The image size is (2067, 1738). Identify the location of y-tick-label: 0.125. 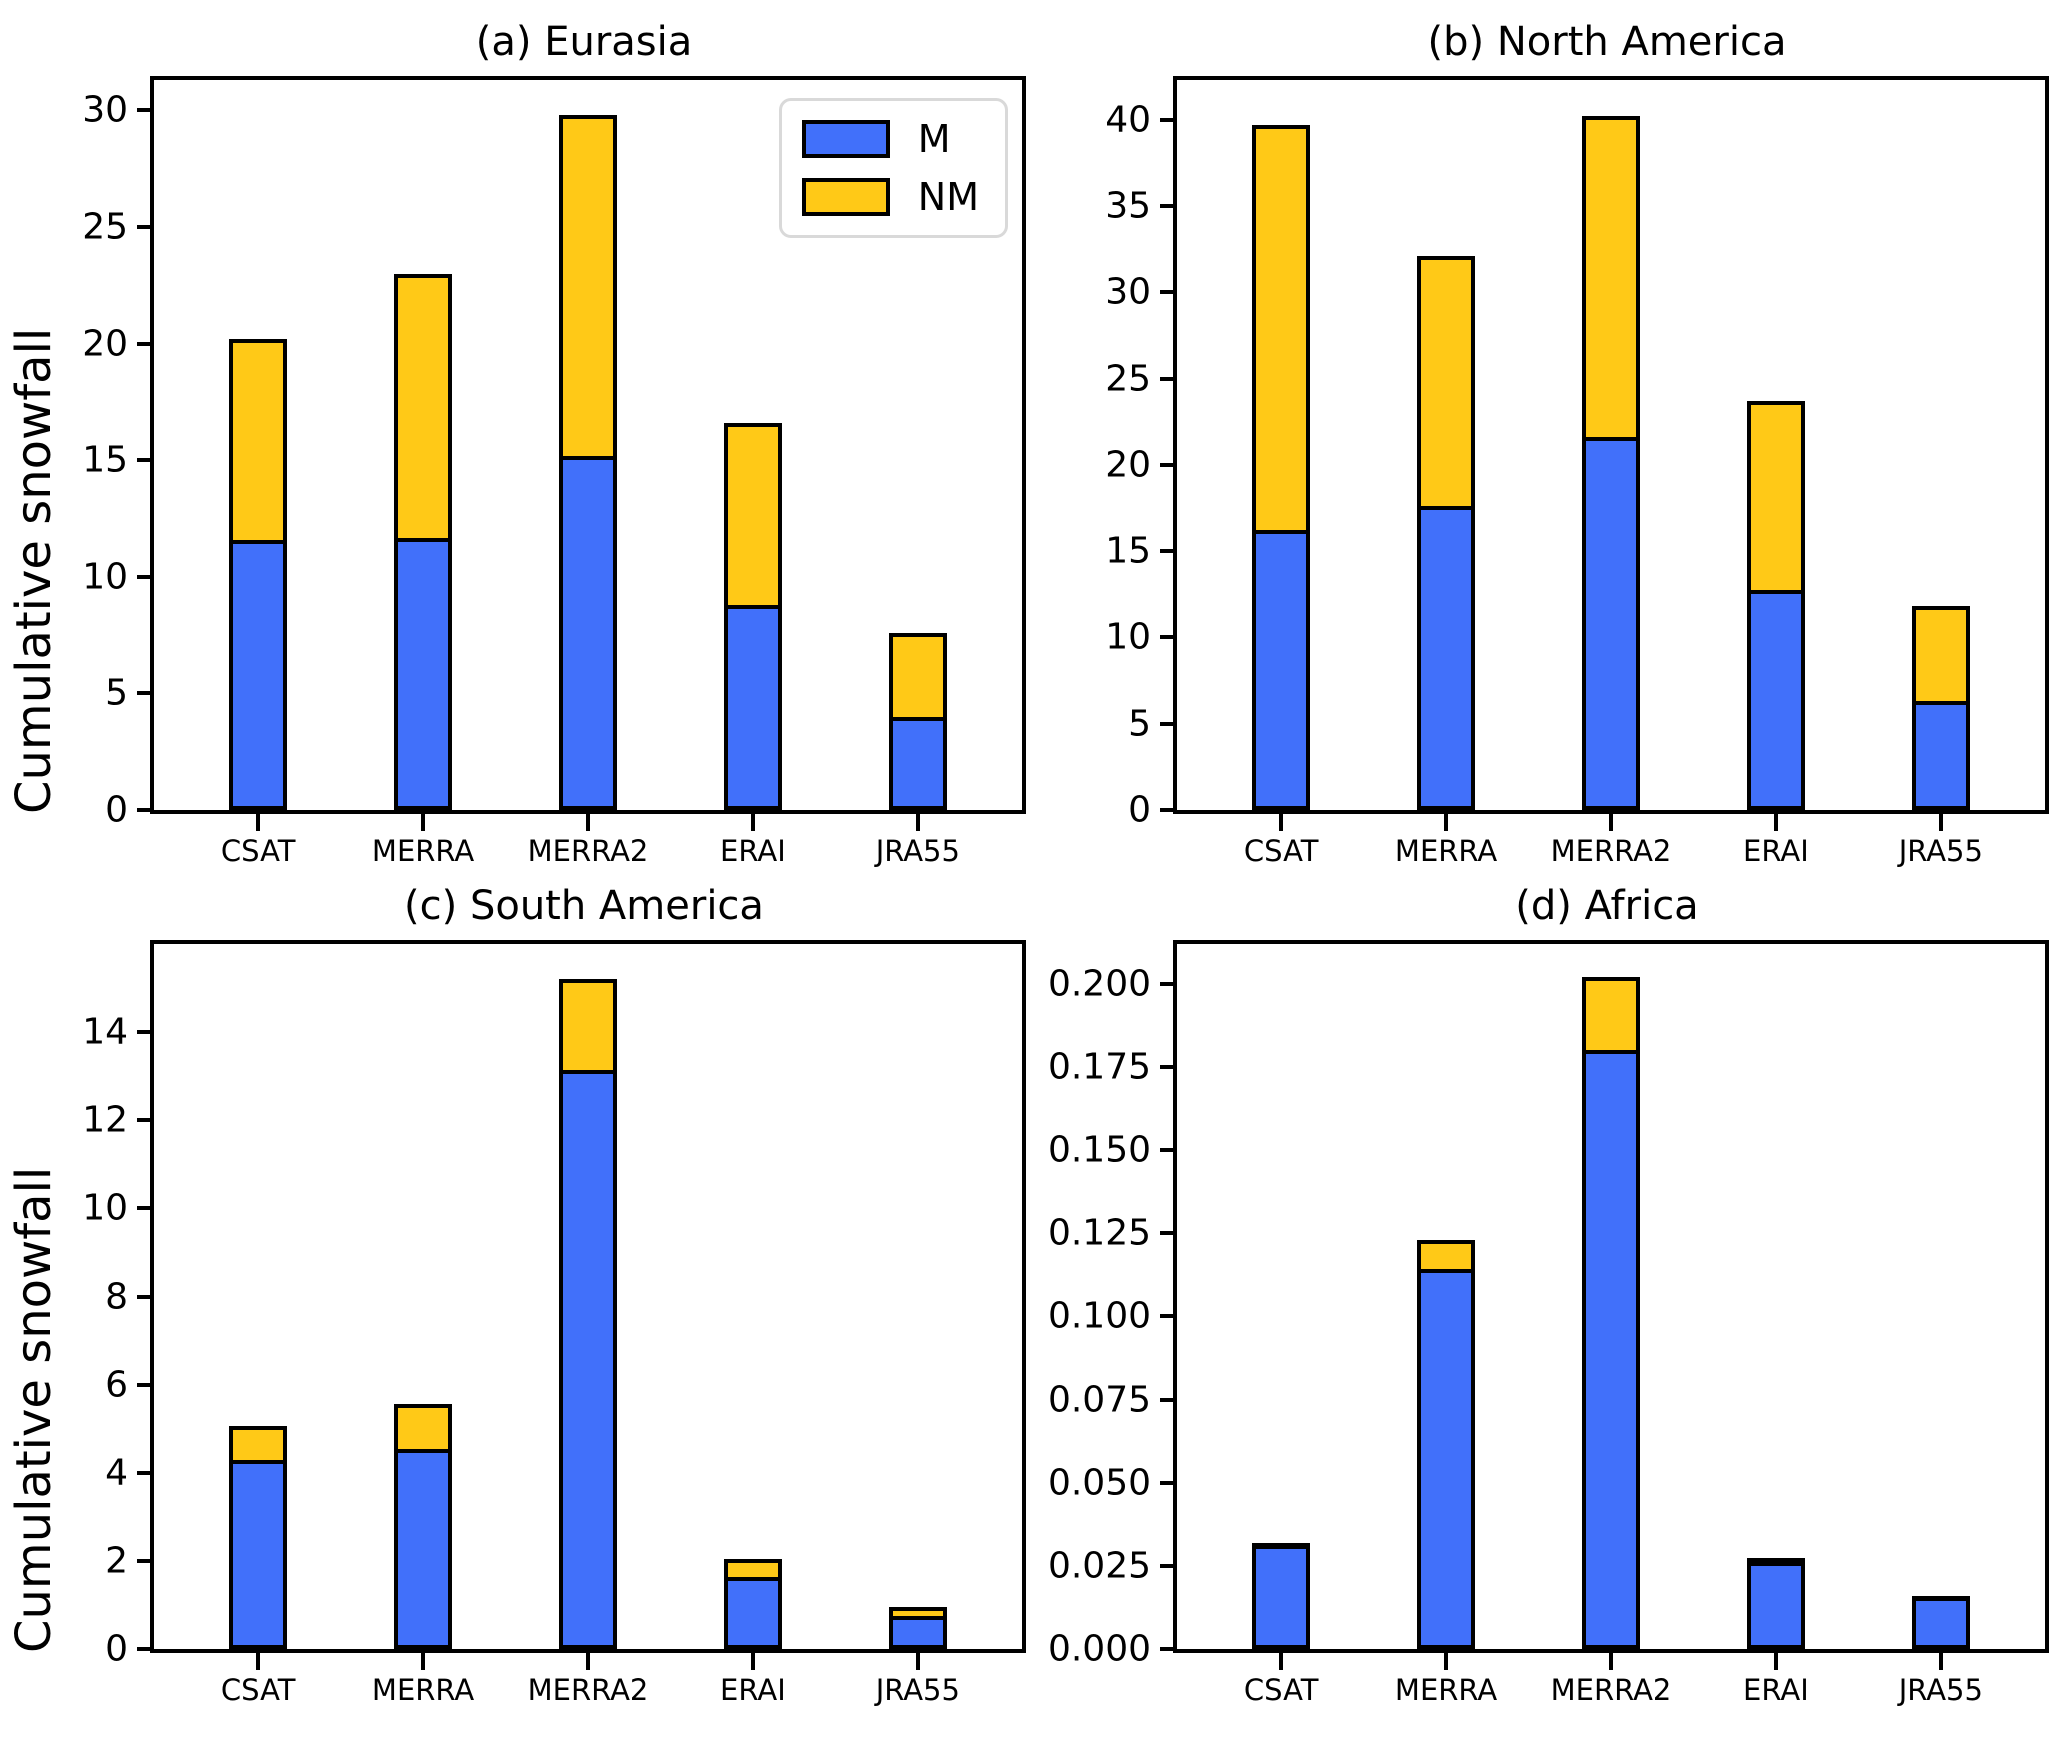
(1099, 1233).